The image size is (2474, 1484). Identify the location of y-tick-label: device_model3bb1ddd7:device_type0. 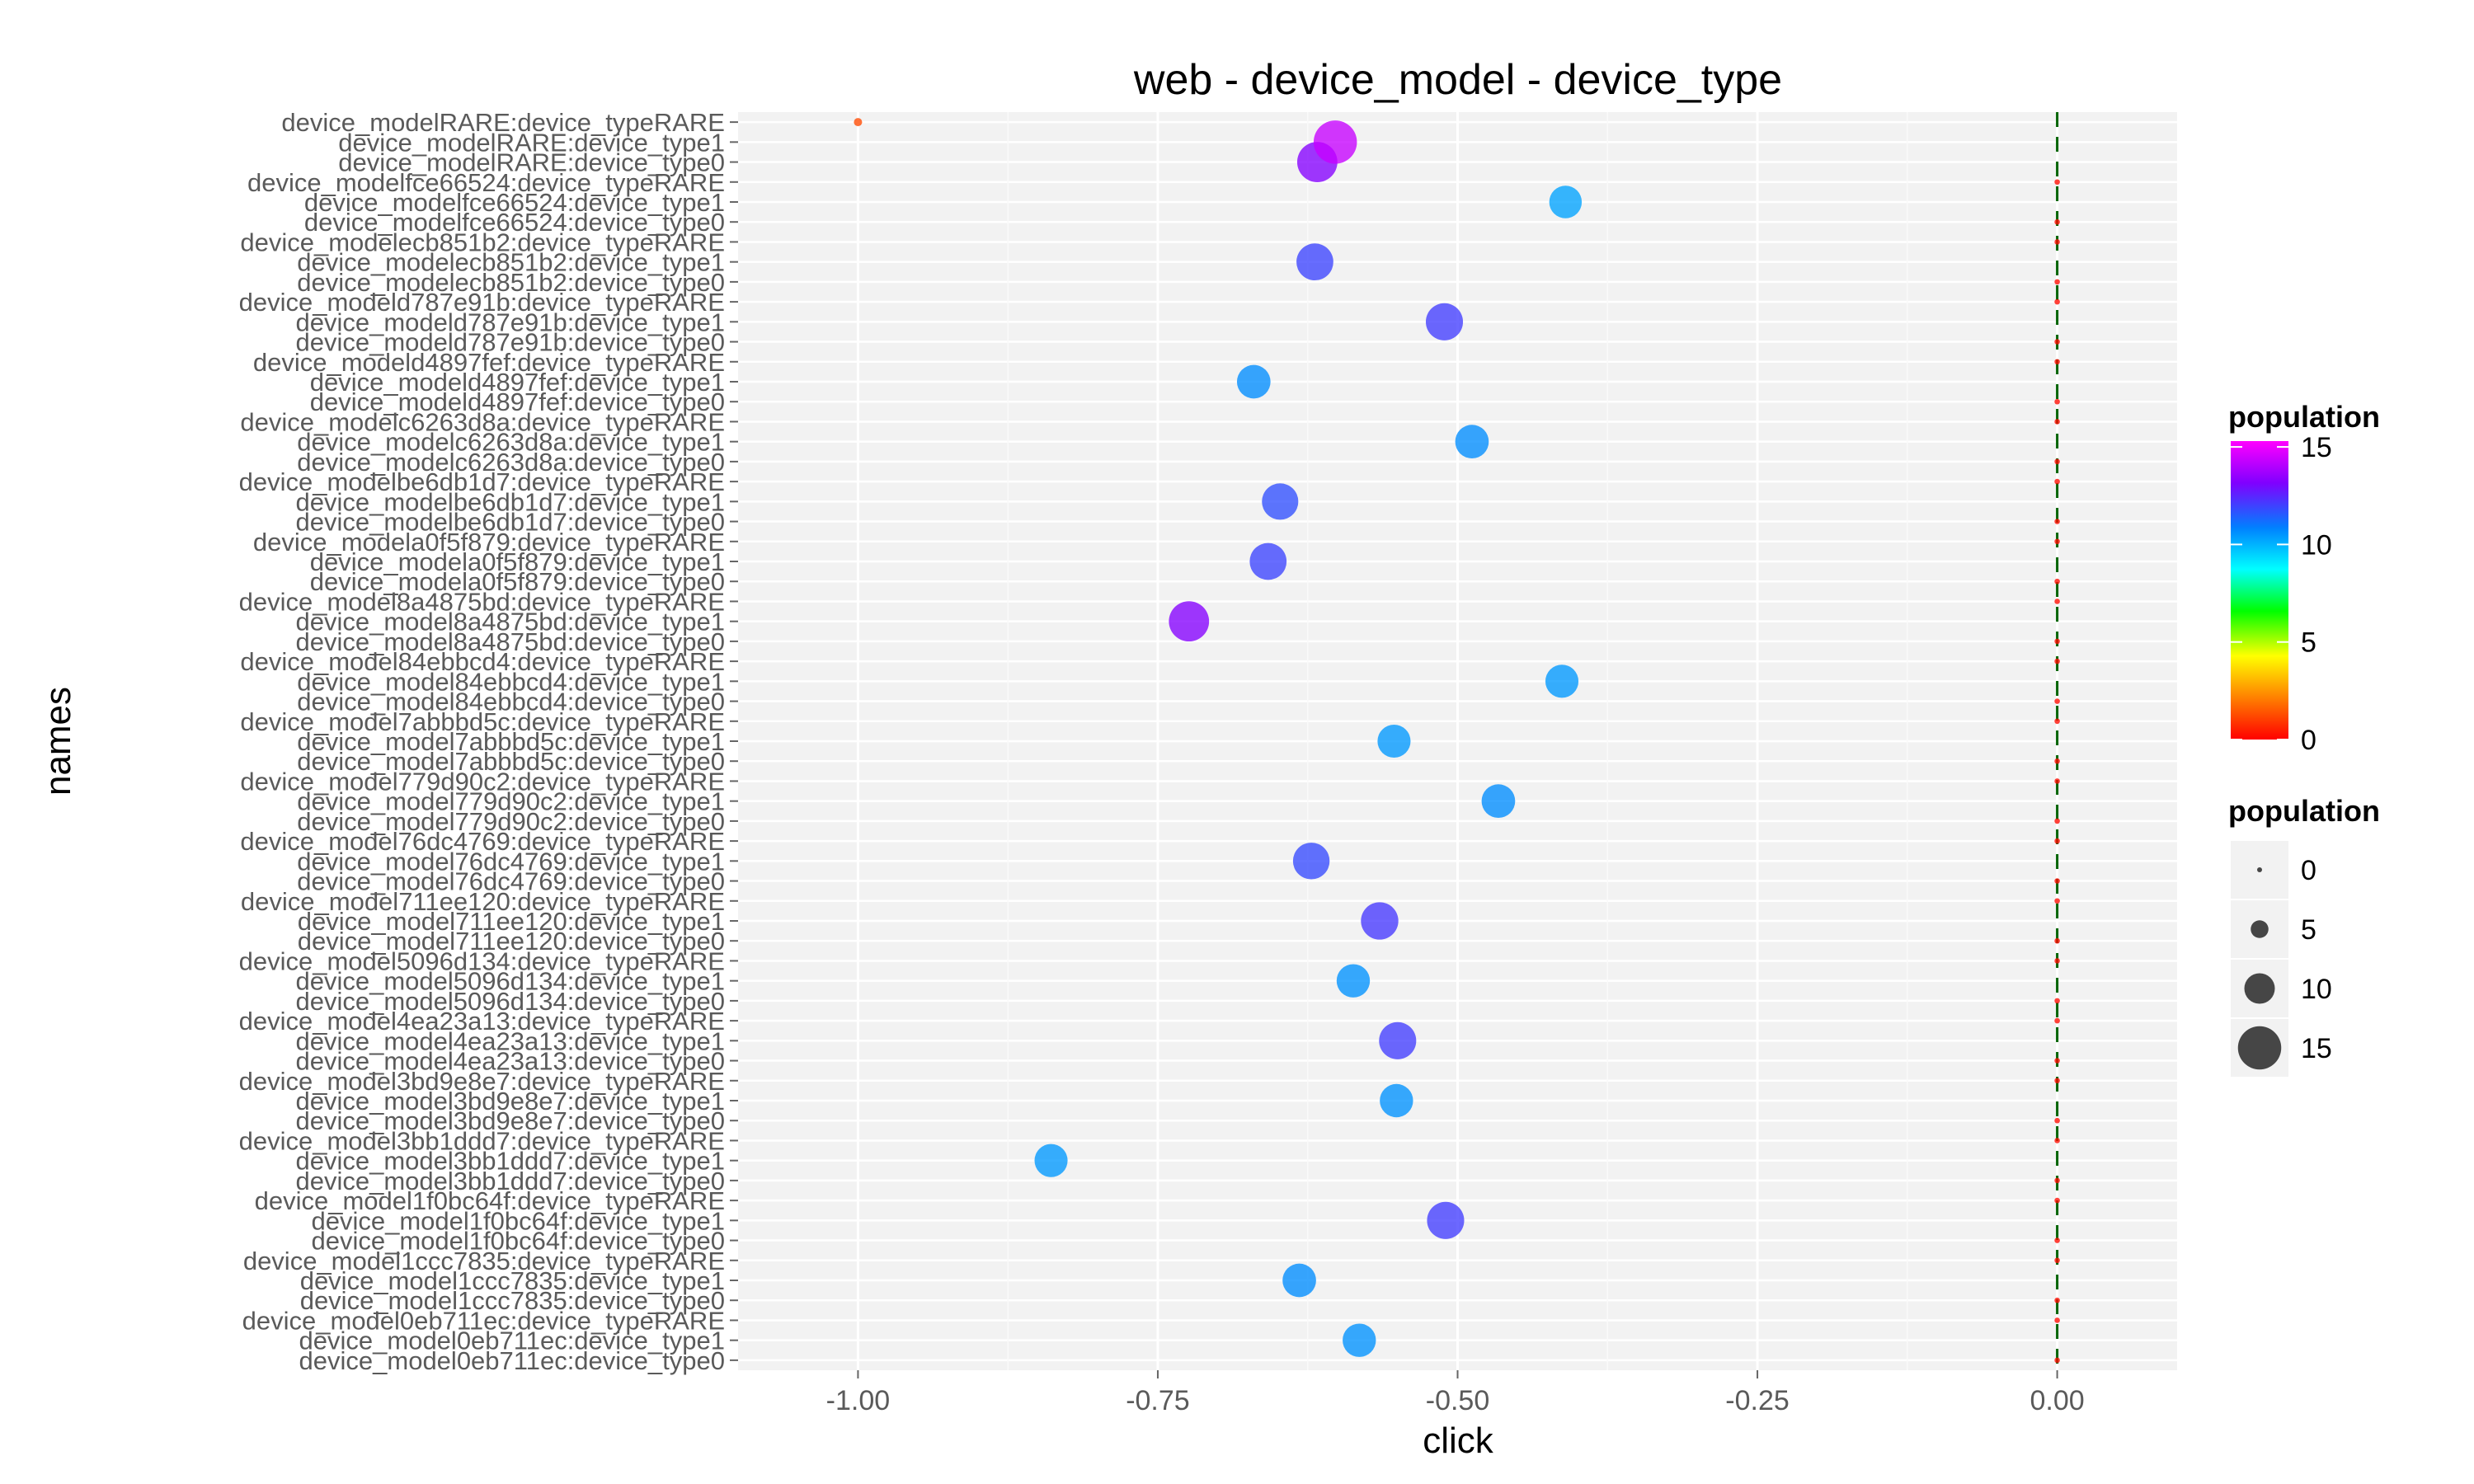
(510, 1181).